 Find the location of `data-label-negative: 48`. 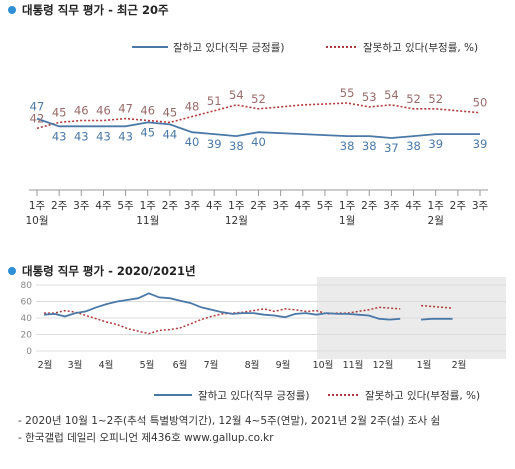

data-label-negative: 48 is located at coordinates (192, 107).